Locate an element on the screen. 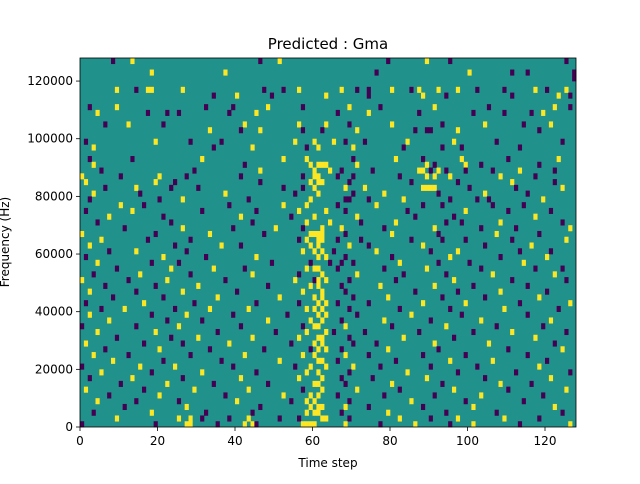  y-axis-ticks: 0 20000 40000 60000 80000 100000 120000 is located at coordinates (53, 254).